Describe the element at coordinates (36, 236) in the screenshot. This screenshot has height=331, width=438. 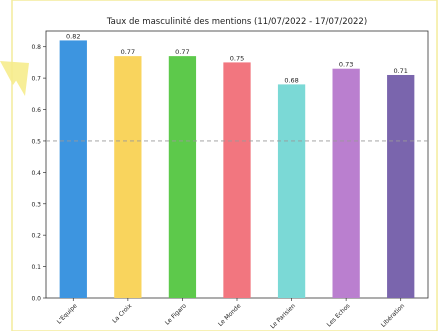
I see `y-tick-label: 0.2` at that location.